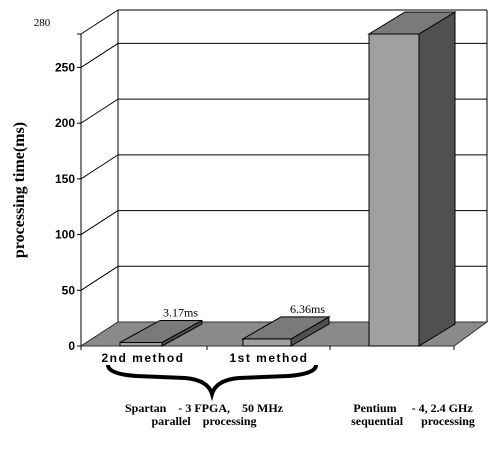 The image size is (489, 451). I want to click on y-tick-label: 250, so click(65, 67).